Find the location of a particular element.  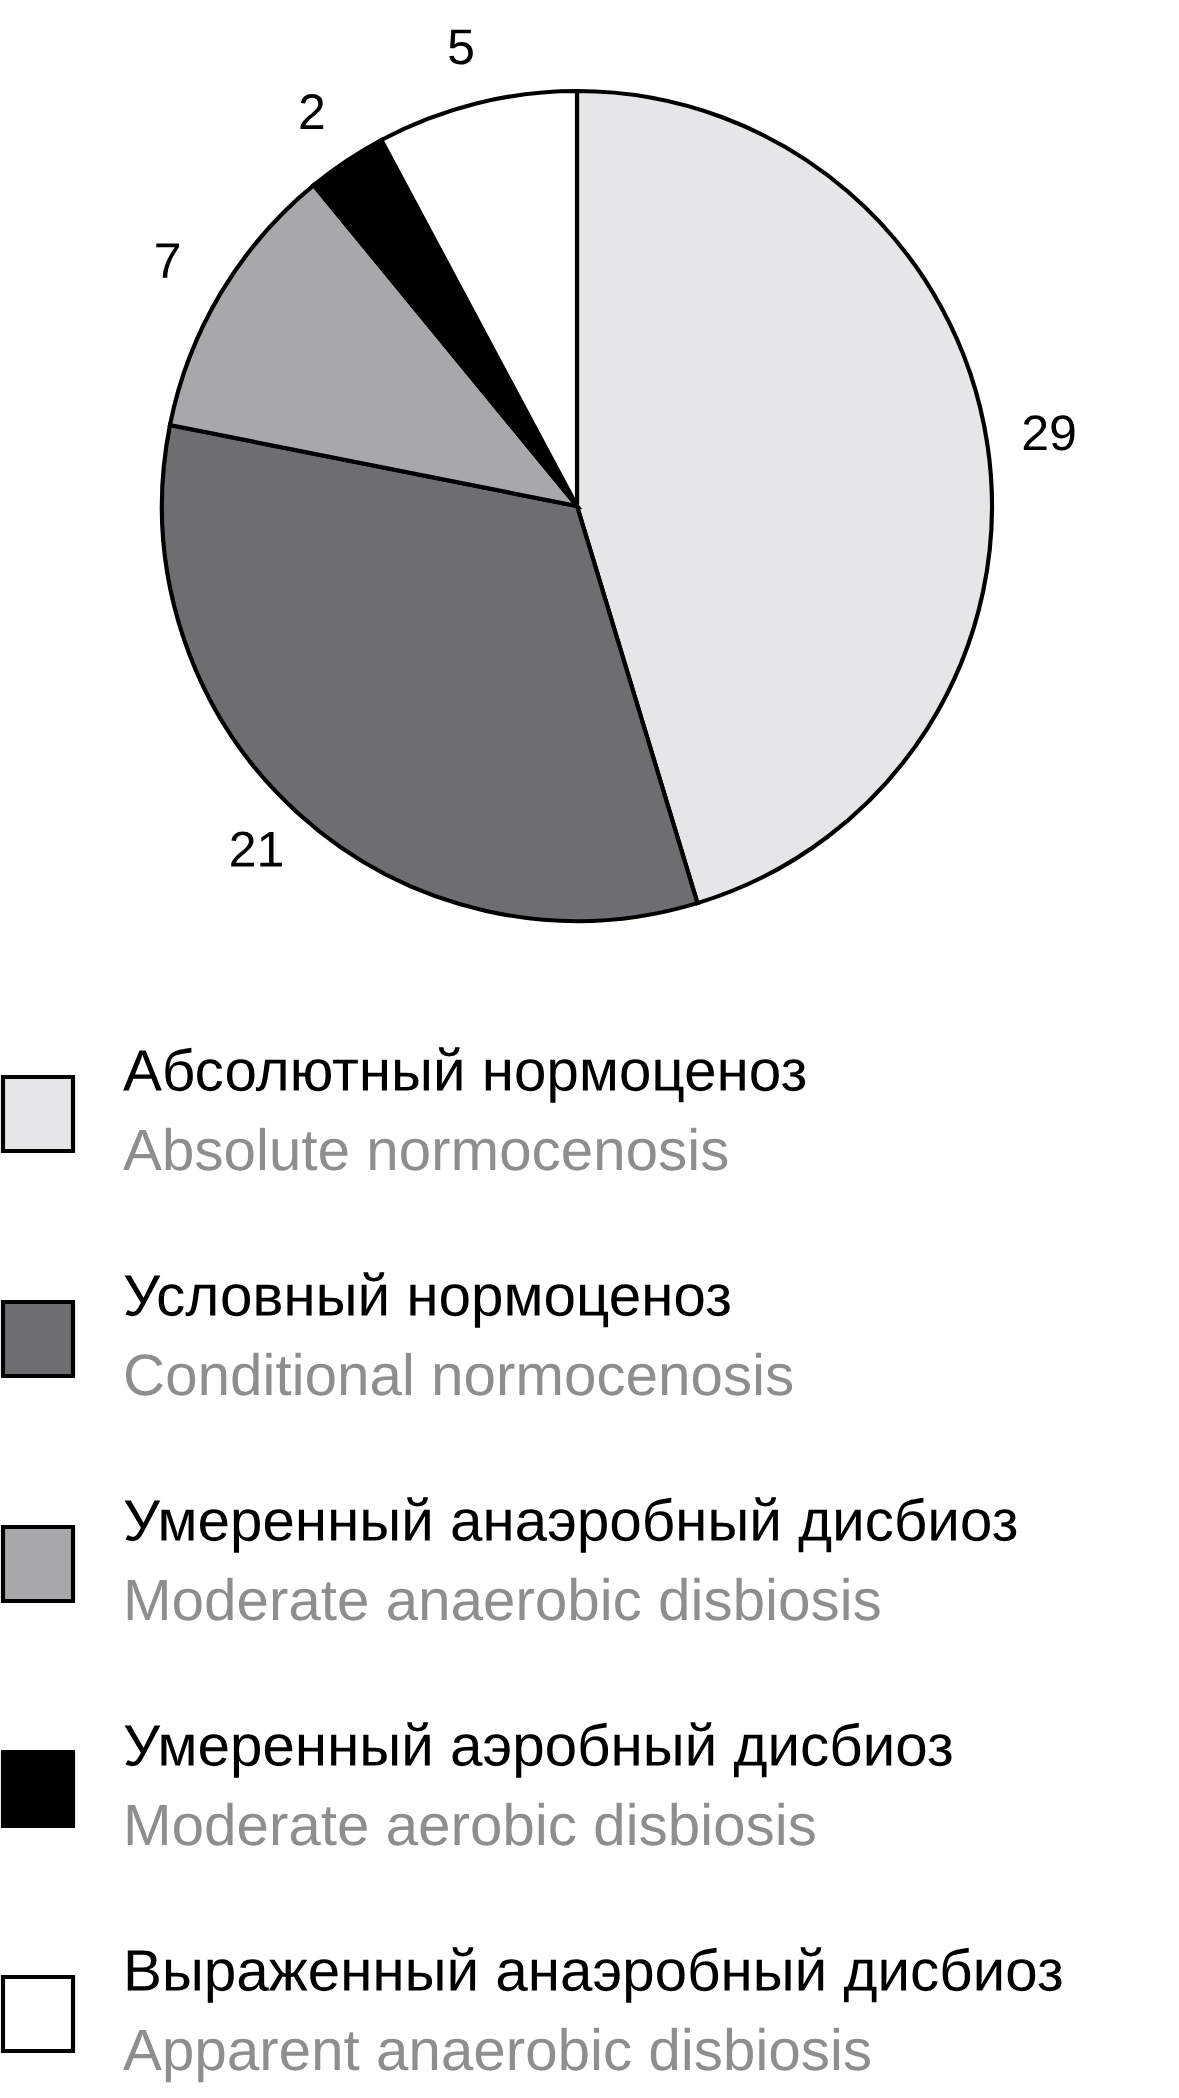

legend-label: Выраженный анаэробный дисбиоз Apparent anaerobic disbiosis is located at coordinates (592, 2015).